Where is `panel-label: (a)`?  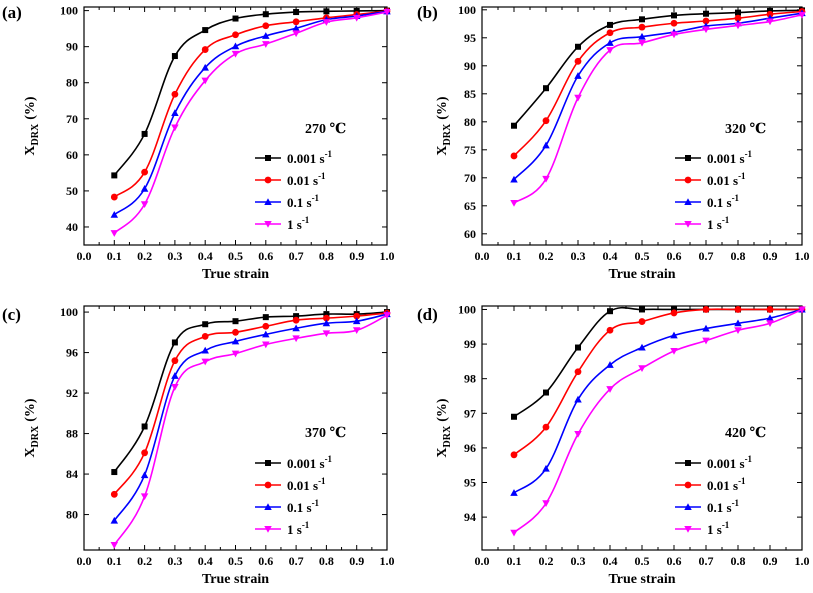 panel-label: (a) is located at coordinates (12, 12).